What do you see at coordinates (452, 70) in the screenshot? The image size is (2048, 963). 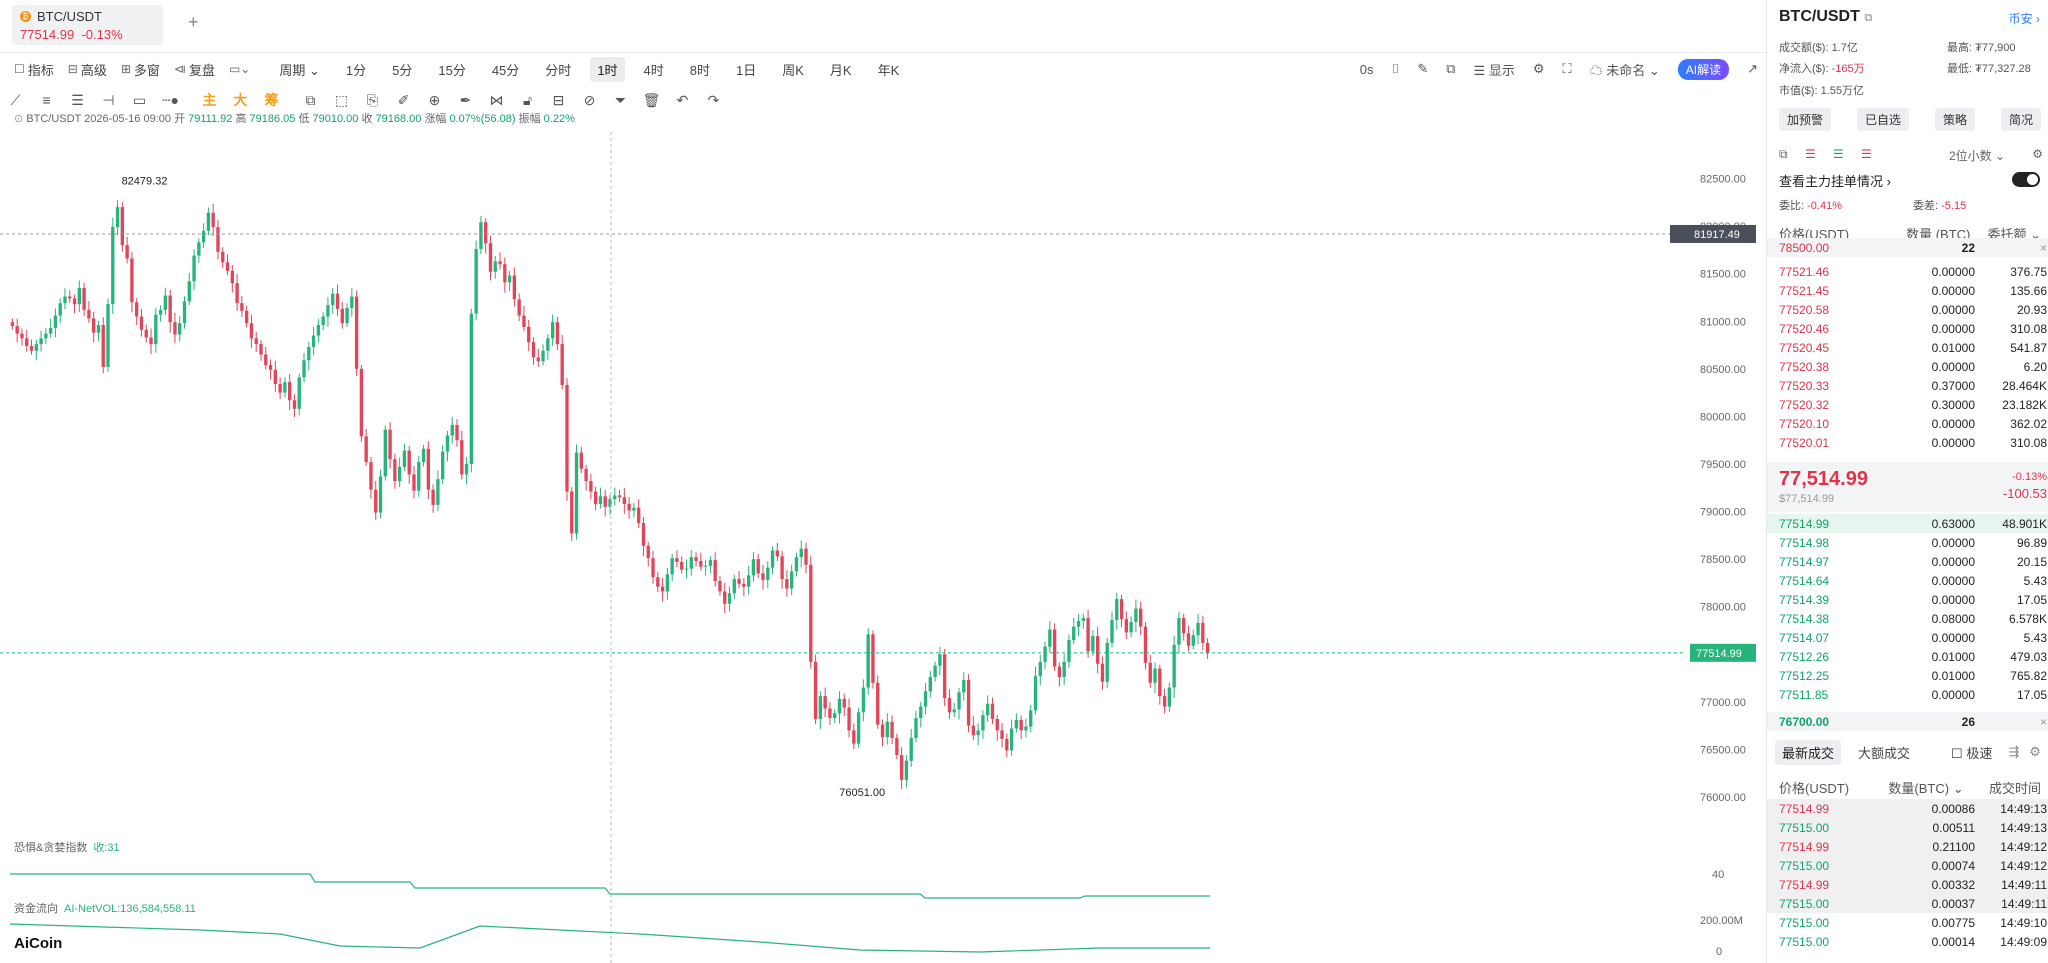 I see `period-2: 15分` at bounding box center [452, 70].